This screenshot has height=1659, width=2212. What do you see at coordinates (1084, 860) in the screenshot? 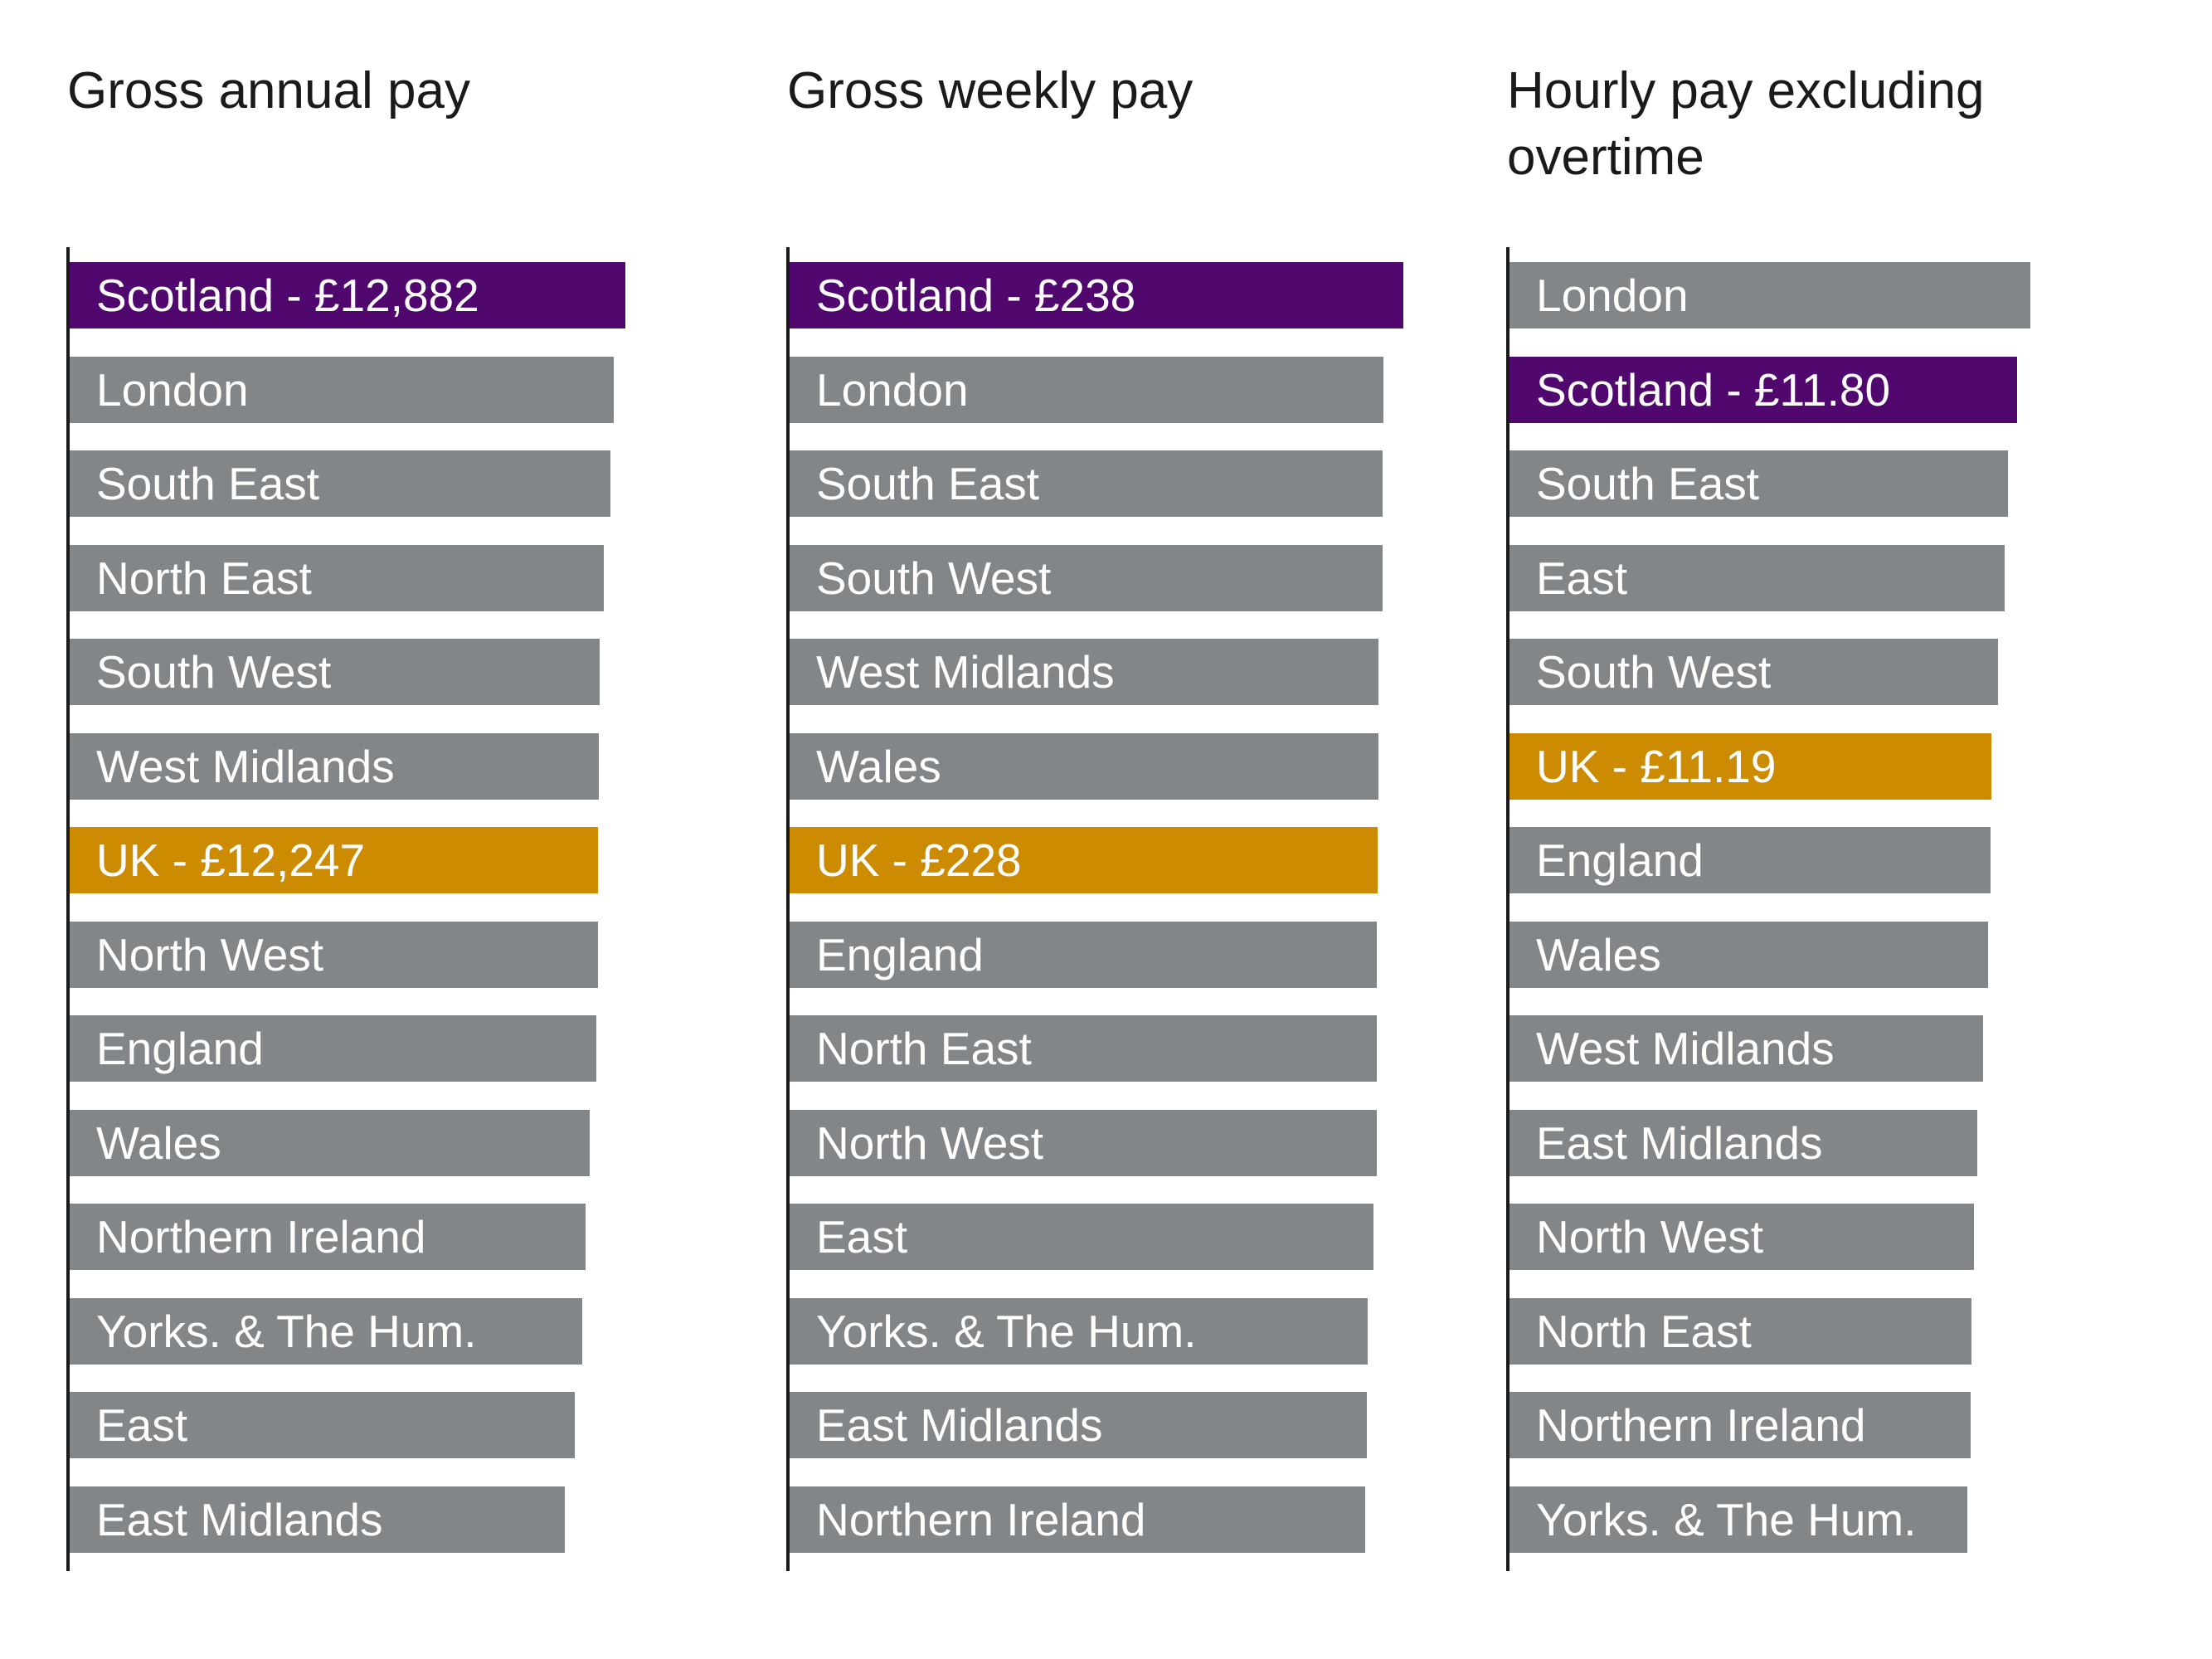
I see `bar-uk: UK - £228` at bounding box center [1084, 860].